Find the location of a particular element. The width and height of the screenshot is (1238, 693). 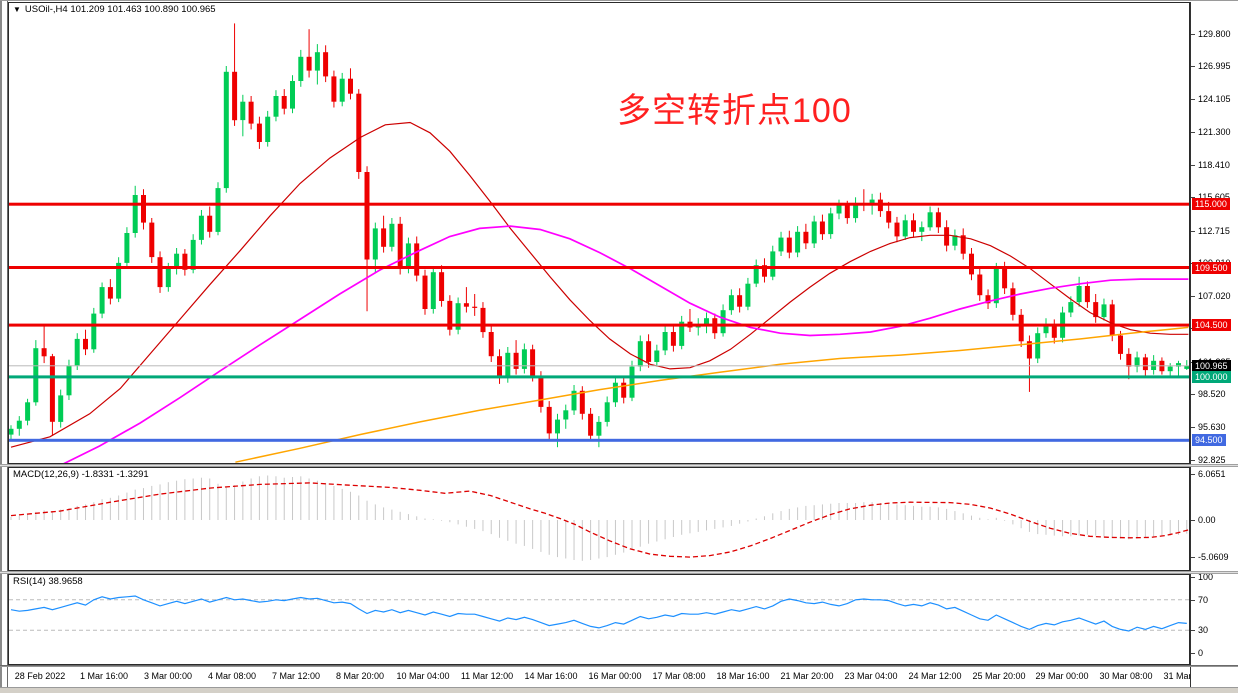

price-tick-label: 115.605 is located at coordinates (1214, 197).